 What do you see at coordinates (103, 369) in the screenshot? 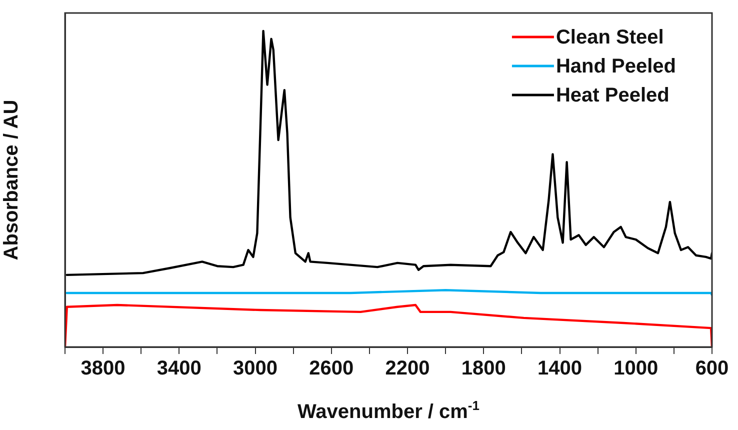
I see `x-tick-label: 3800` at bounding box center [103, 369].